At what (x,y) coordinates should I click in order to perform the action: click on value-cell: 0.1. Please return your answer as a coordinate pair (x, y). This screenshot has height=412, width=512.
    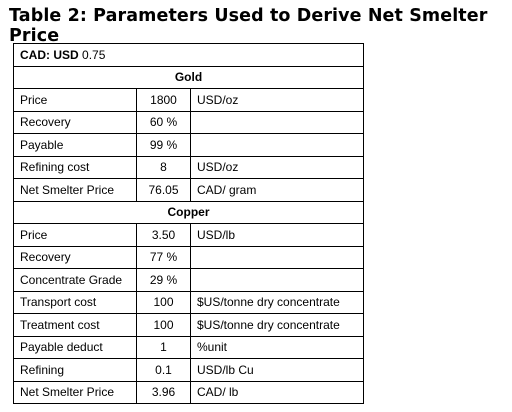
    Looking at the image, I should click on (163, 370).